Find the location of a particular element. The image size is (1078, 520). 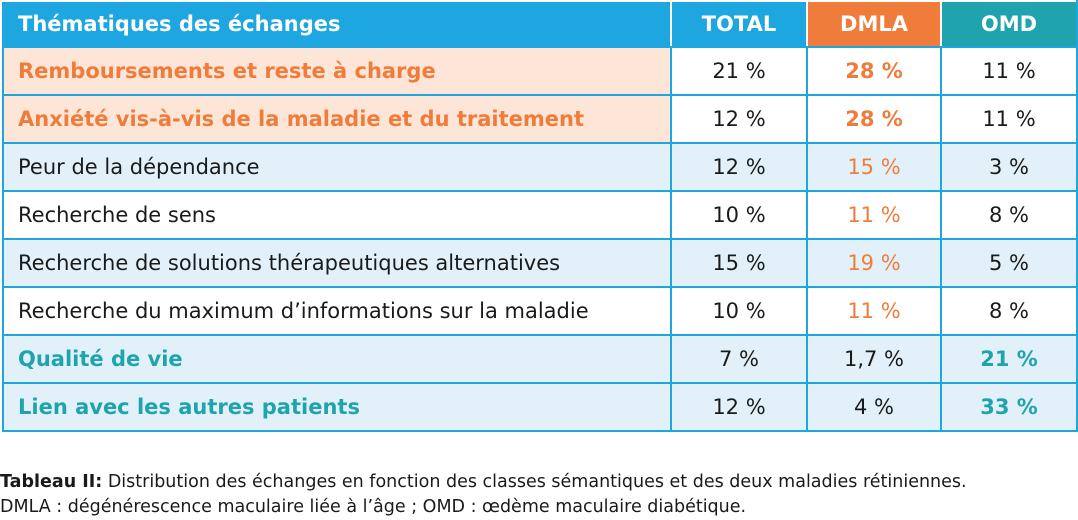

table-row: Peur de la dépendance 12 % 15 % 3 % is located at coordinates (540, 167).